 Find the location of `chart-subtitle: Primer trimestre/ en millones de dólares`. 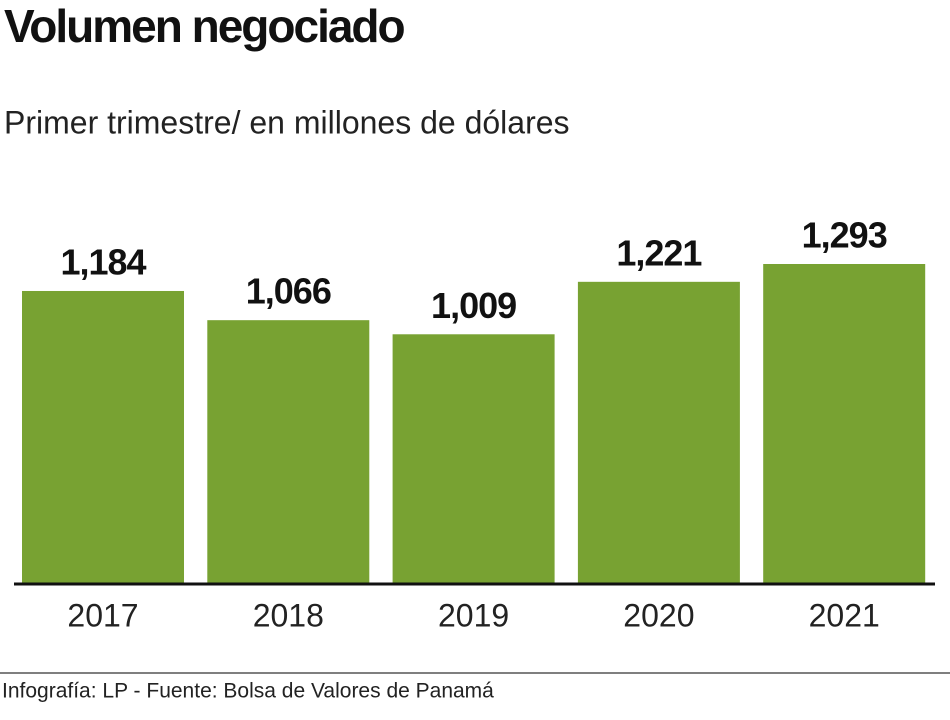

chart-subtitle: Primer trimestre/ en millones de dólares is located at coordinates (287, 122).